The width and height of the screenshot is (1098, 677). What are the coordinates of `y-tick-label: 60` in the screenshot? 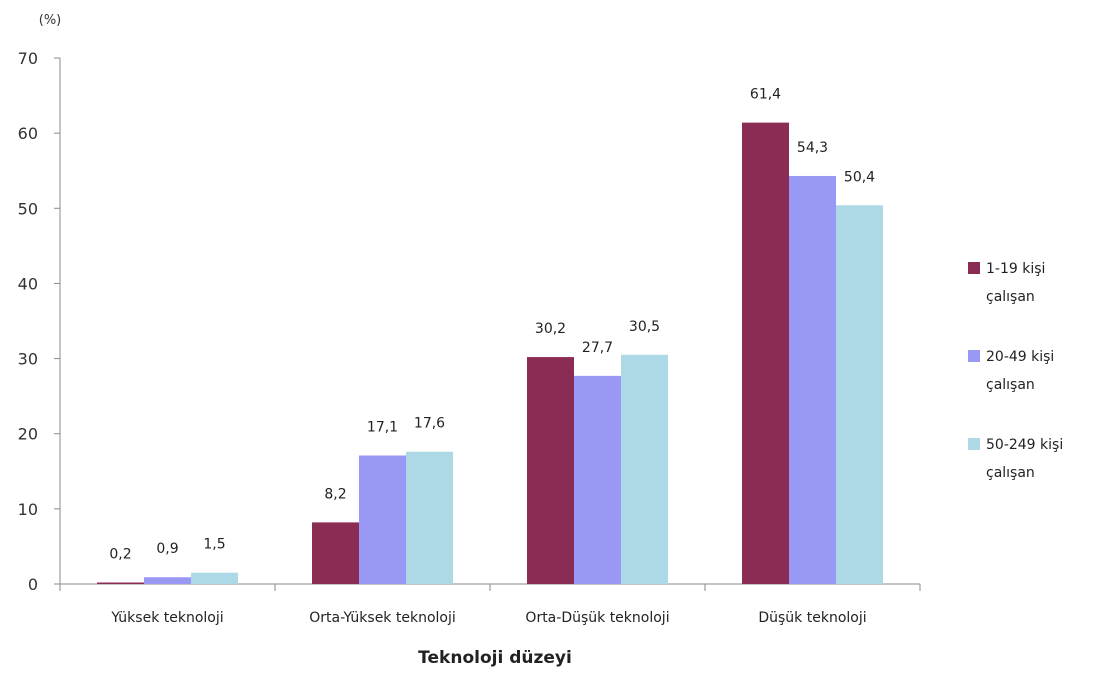 It's located at (28, 133).